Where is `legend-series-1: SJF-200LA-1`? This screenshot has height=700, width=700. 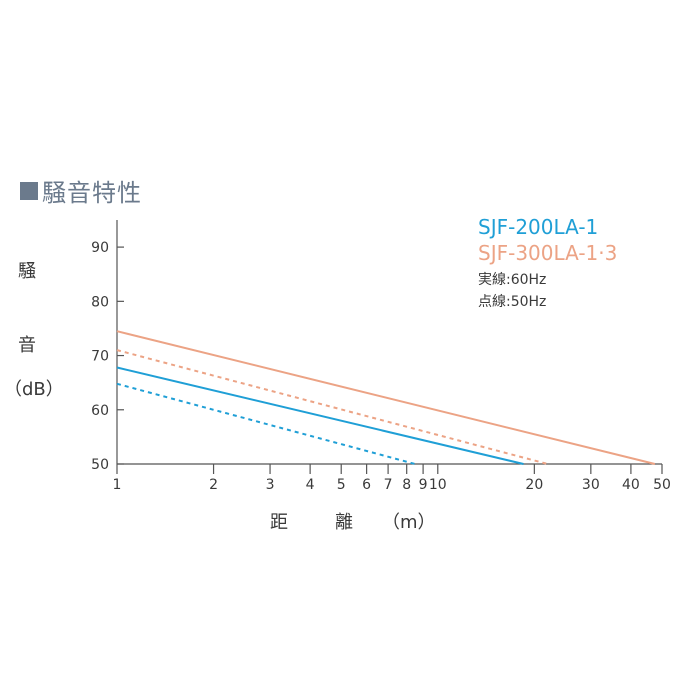
legend-series-1: SJF-200LA-1 is located at coordinates (538, 227).